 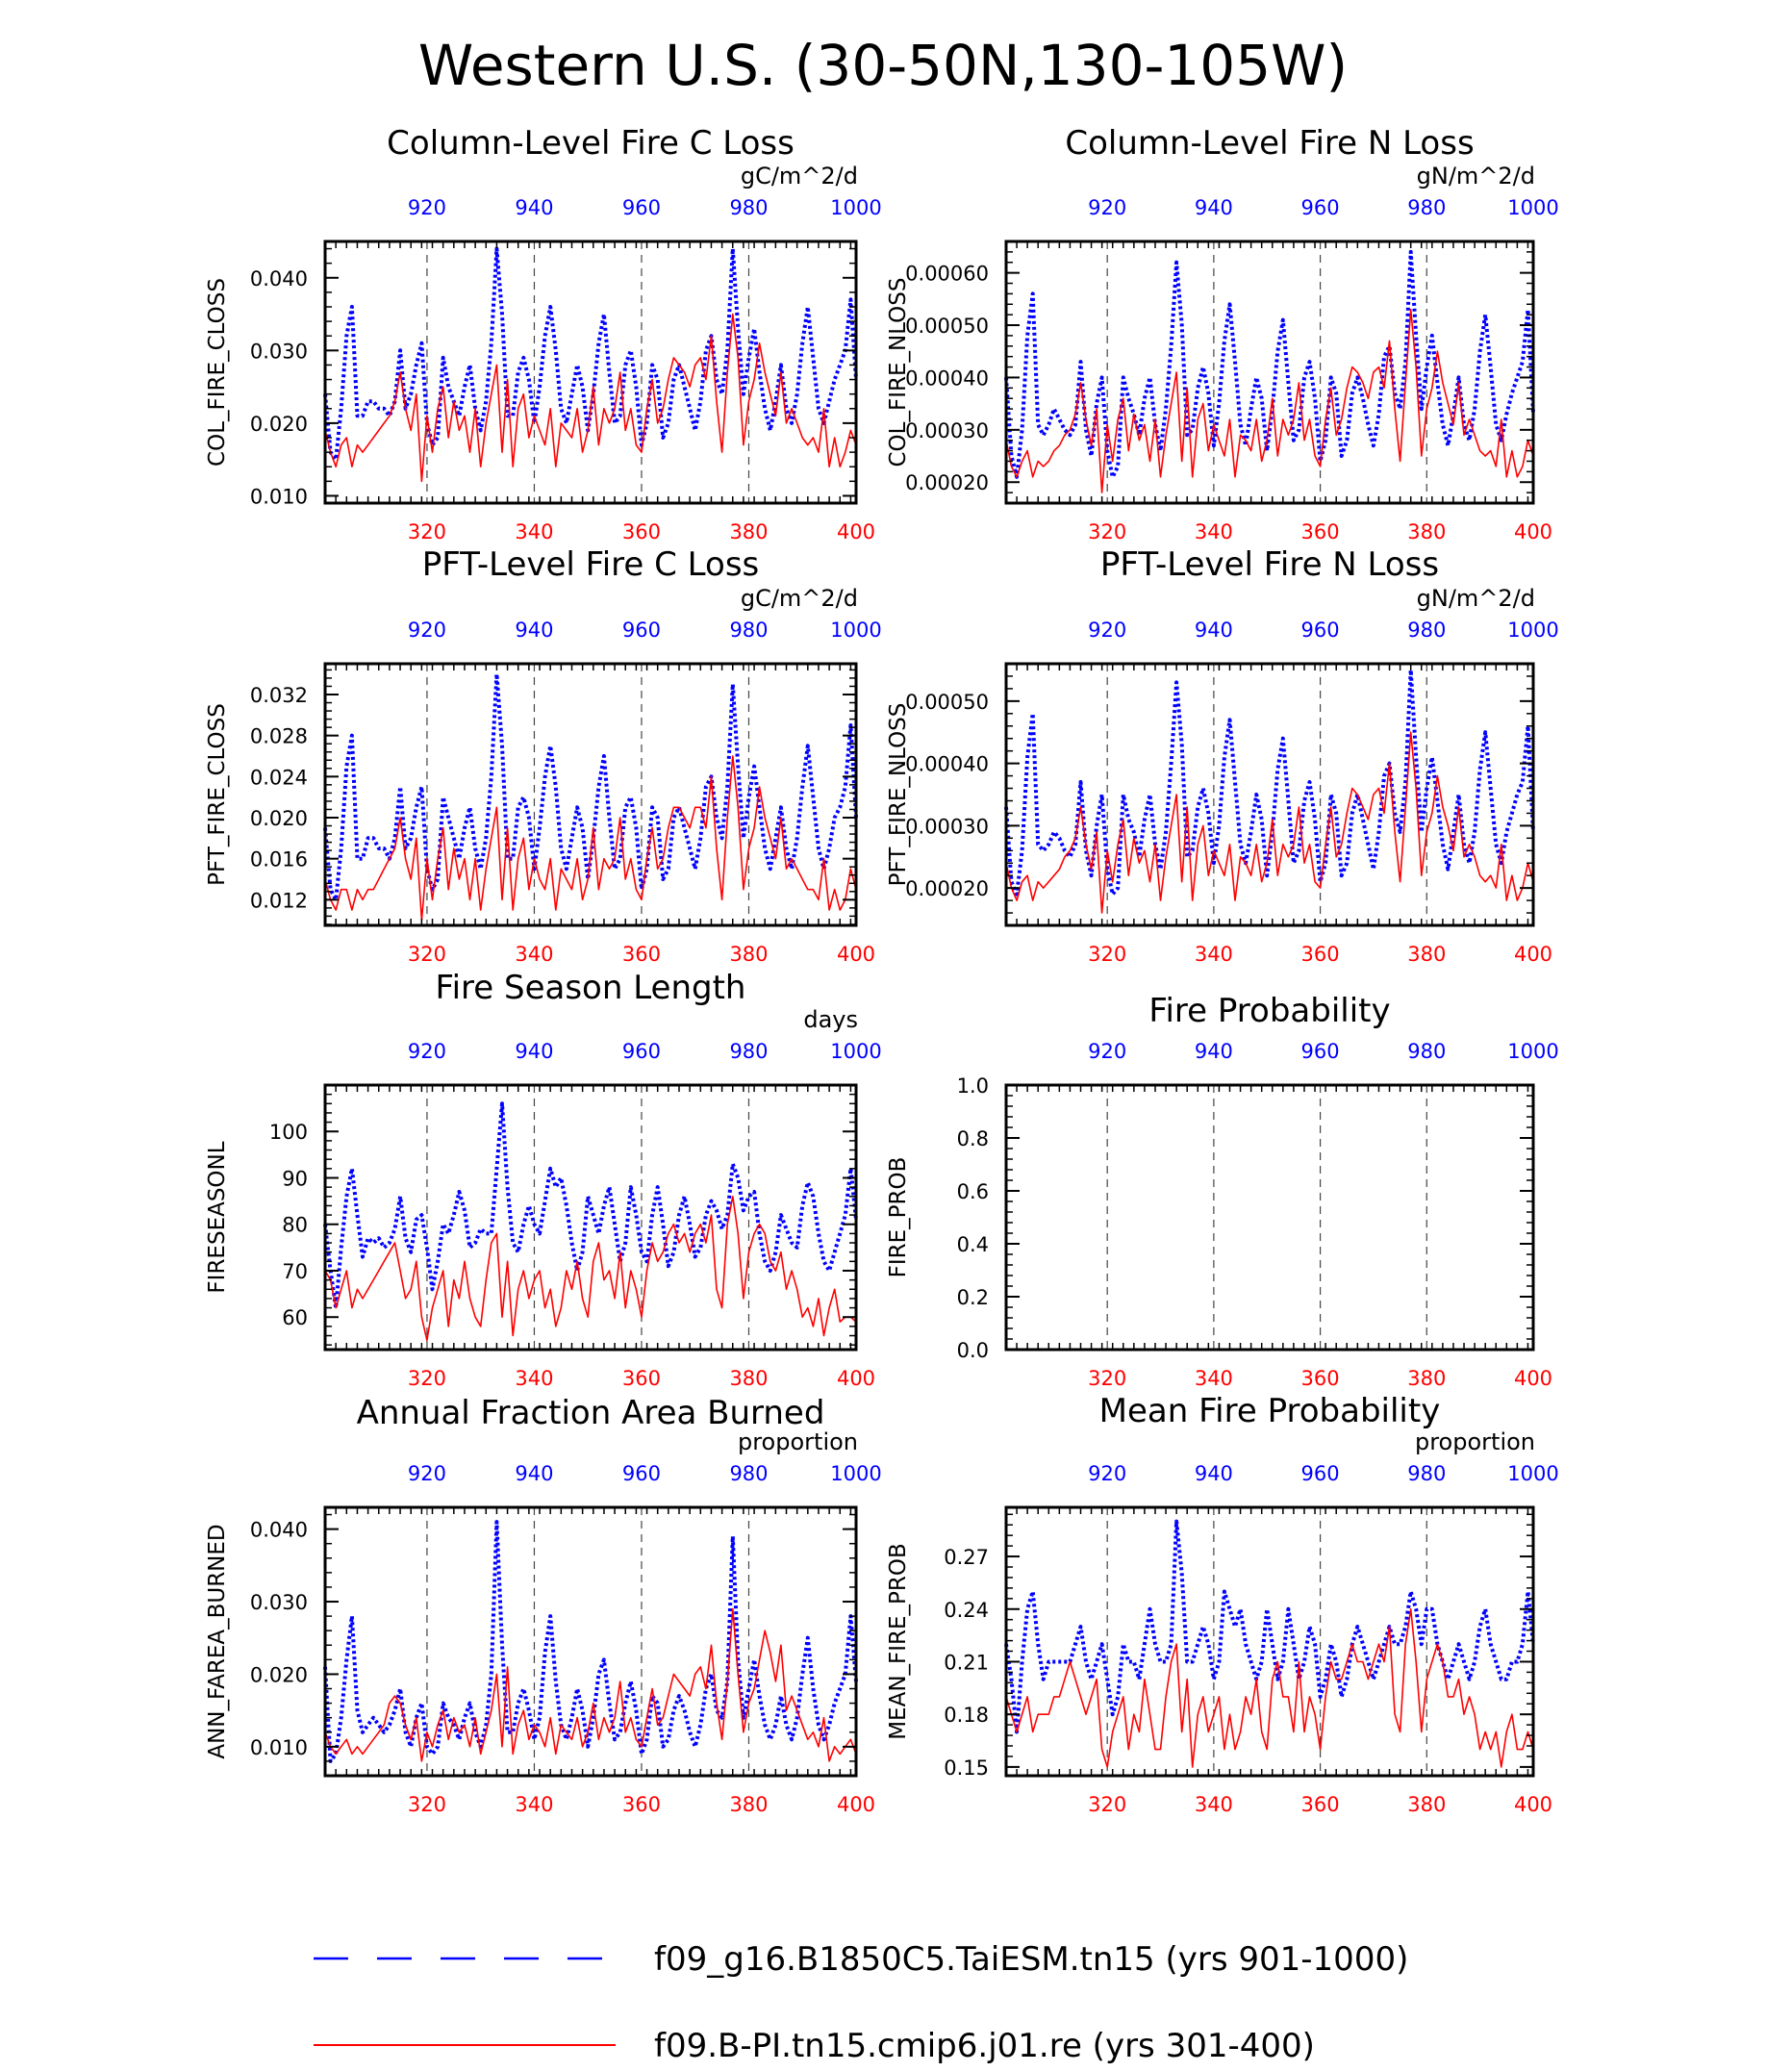 I want to click on y-tick-label: 90, so click(x=295, y=1178).